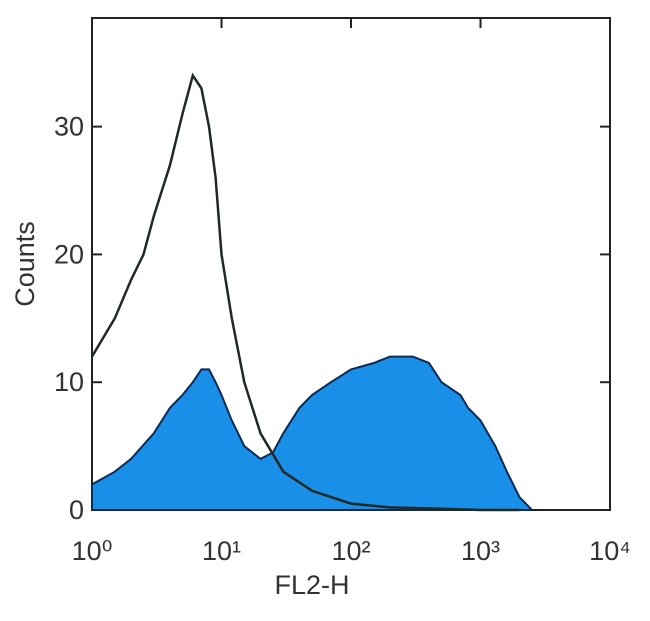 The image size is (650, 621). What do you see at coordinates (350, 551) in the screenshot?
I see `x-tick-label: 10²` at bounding box center [350, 551].